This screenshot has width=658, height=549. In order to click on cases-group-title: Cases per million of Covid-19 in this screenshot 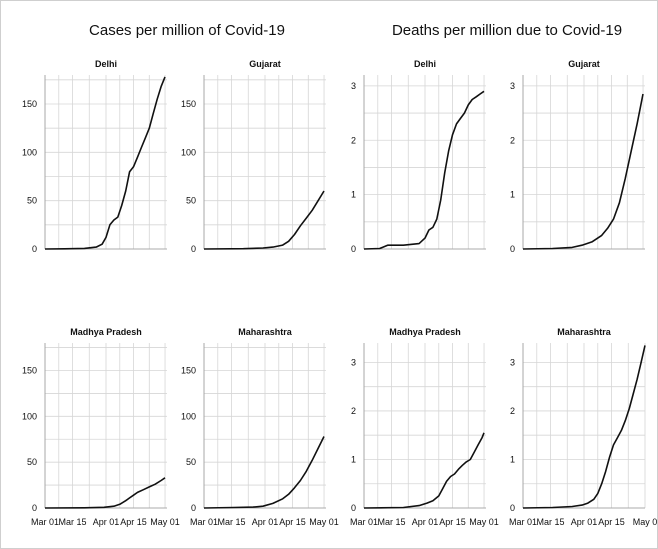, I will do `click(187, 30)`.